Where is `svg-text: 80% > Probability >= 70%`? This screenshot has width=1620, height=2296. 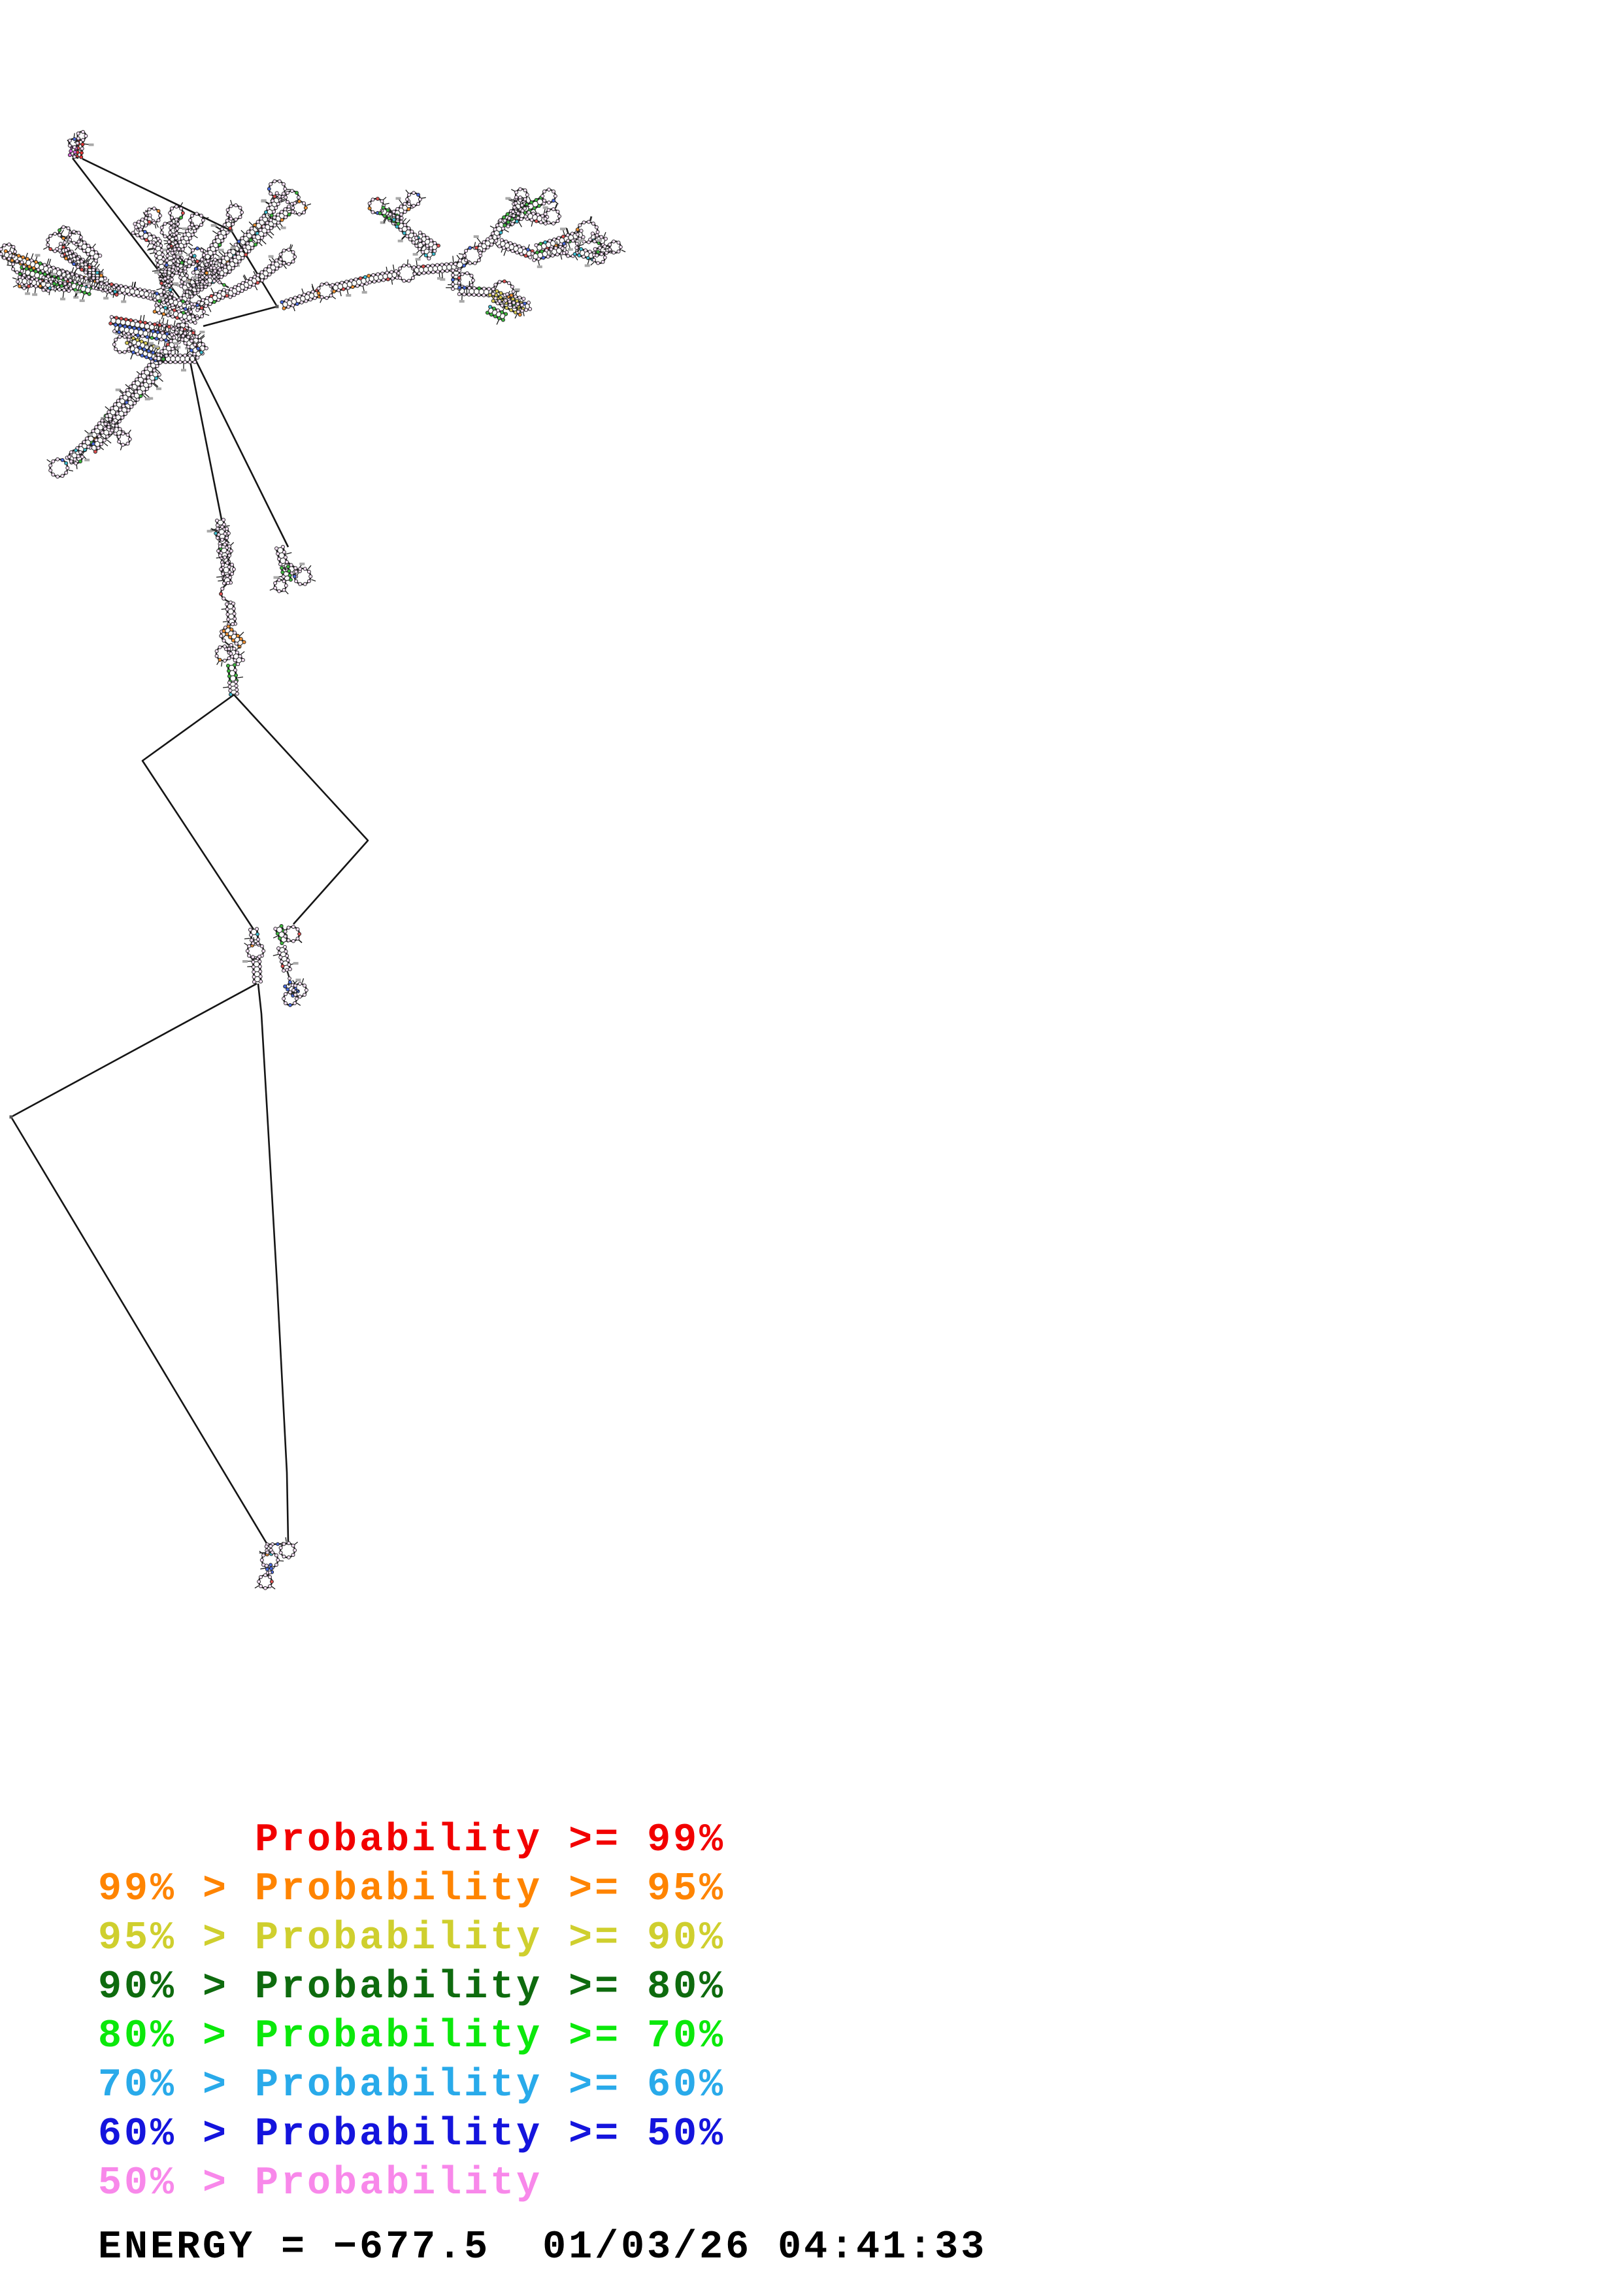
svg-text: 80% > Probability >= 70% is located at coordinates (411, 2036).